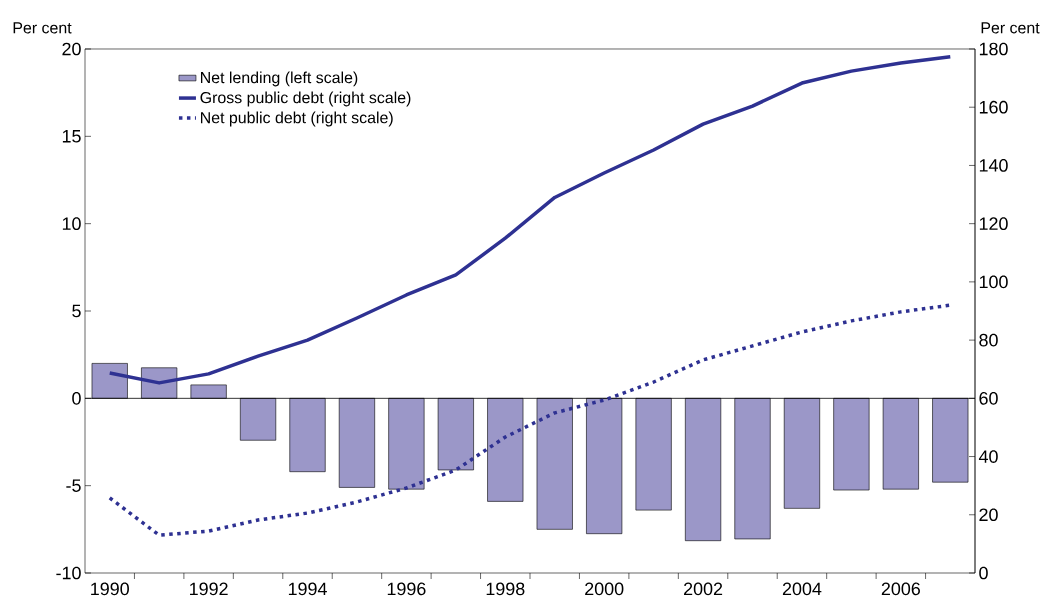 This screenshot has width=1055, height=599. What do you see at coordinates (1010, 28) in the screenshot?
I see `y2-axis-title: Per cent` at bounding box center [1010, 28].